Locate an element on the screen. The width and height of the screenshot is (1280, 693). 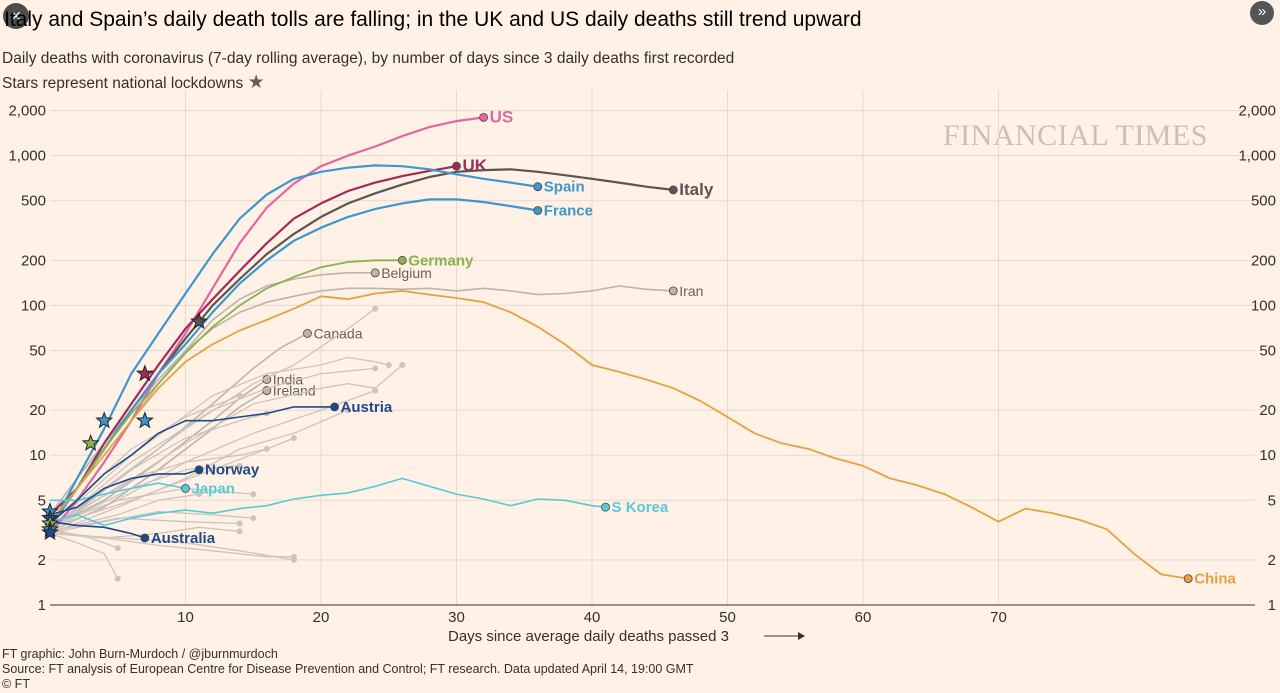
y-tick-label-left: 10 is located at coordinates (37, 455).